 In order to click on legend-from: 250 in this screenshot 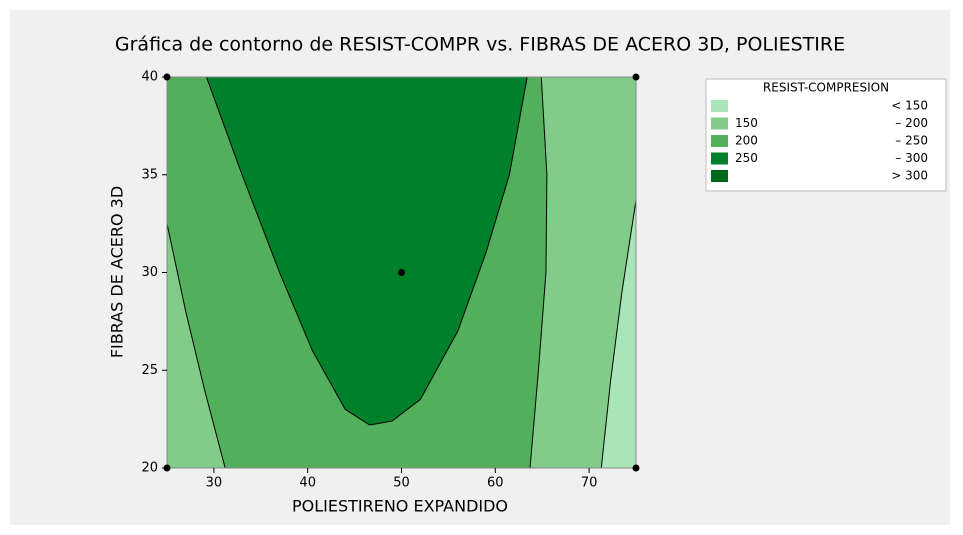, I will do `click(746, 158)`.